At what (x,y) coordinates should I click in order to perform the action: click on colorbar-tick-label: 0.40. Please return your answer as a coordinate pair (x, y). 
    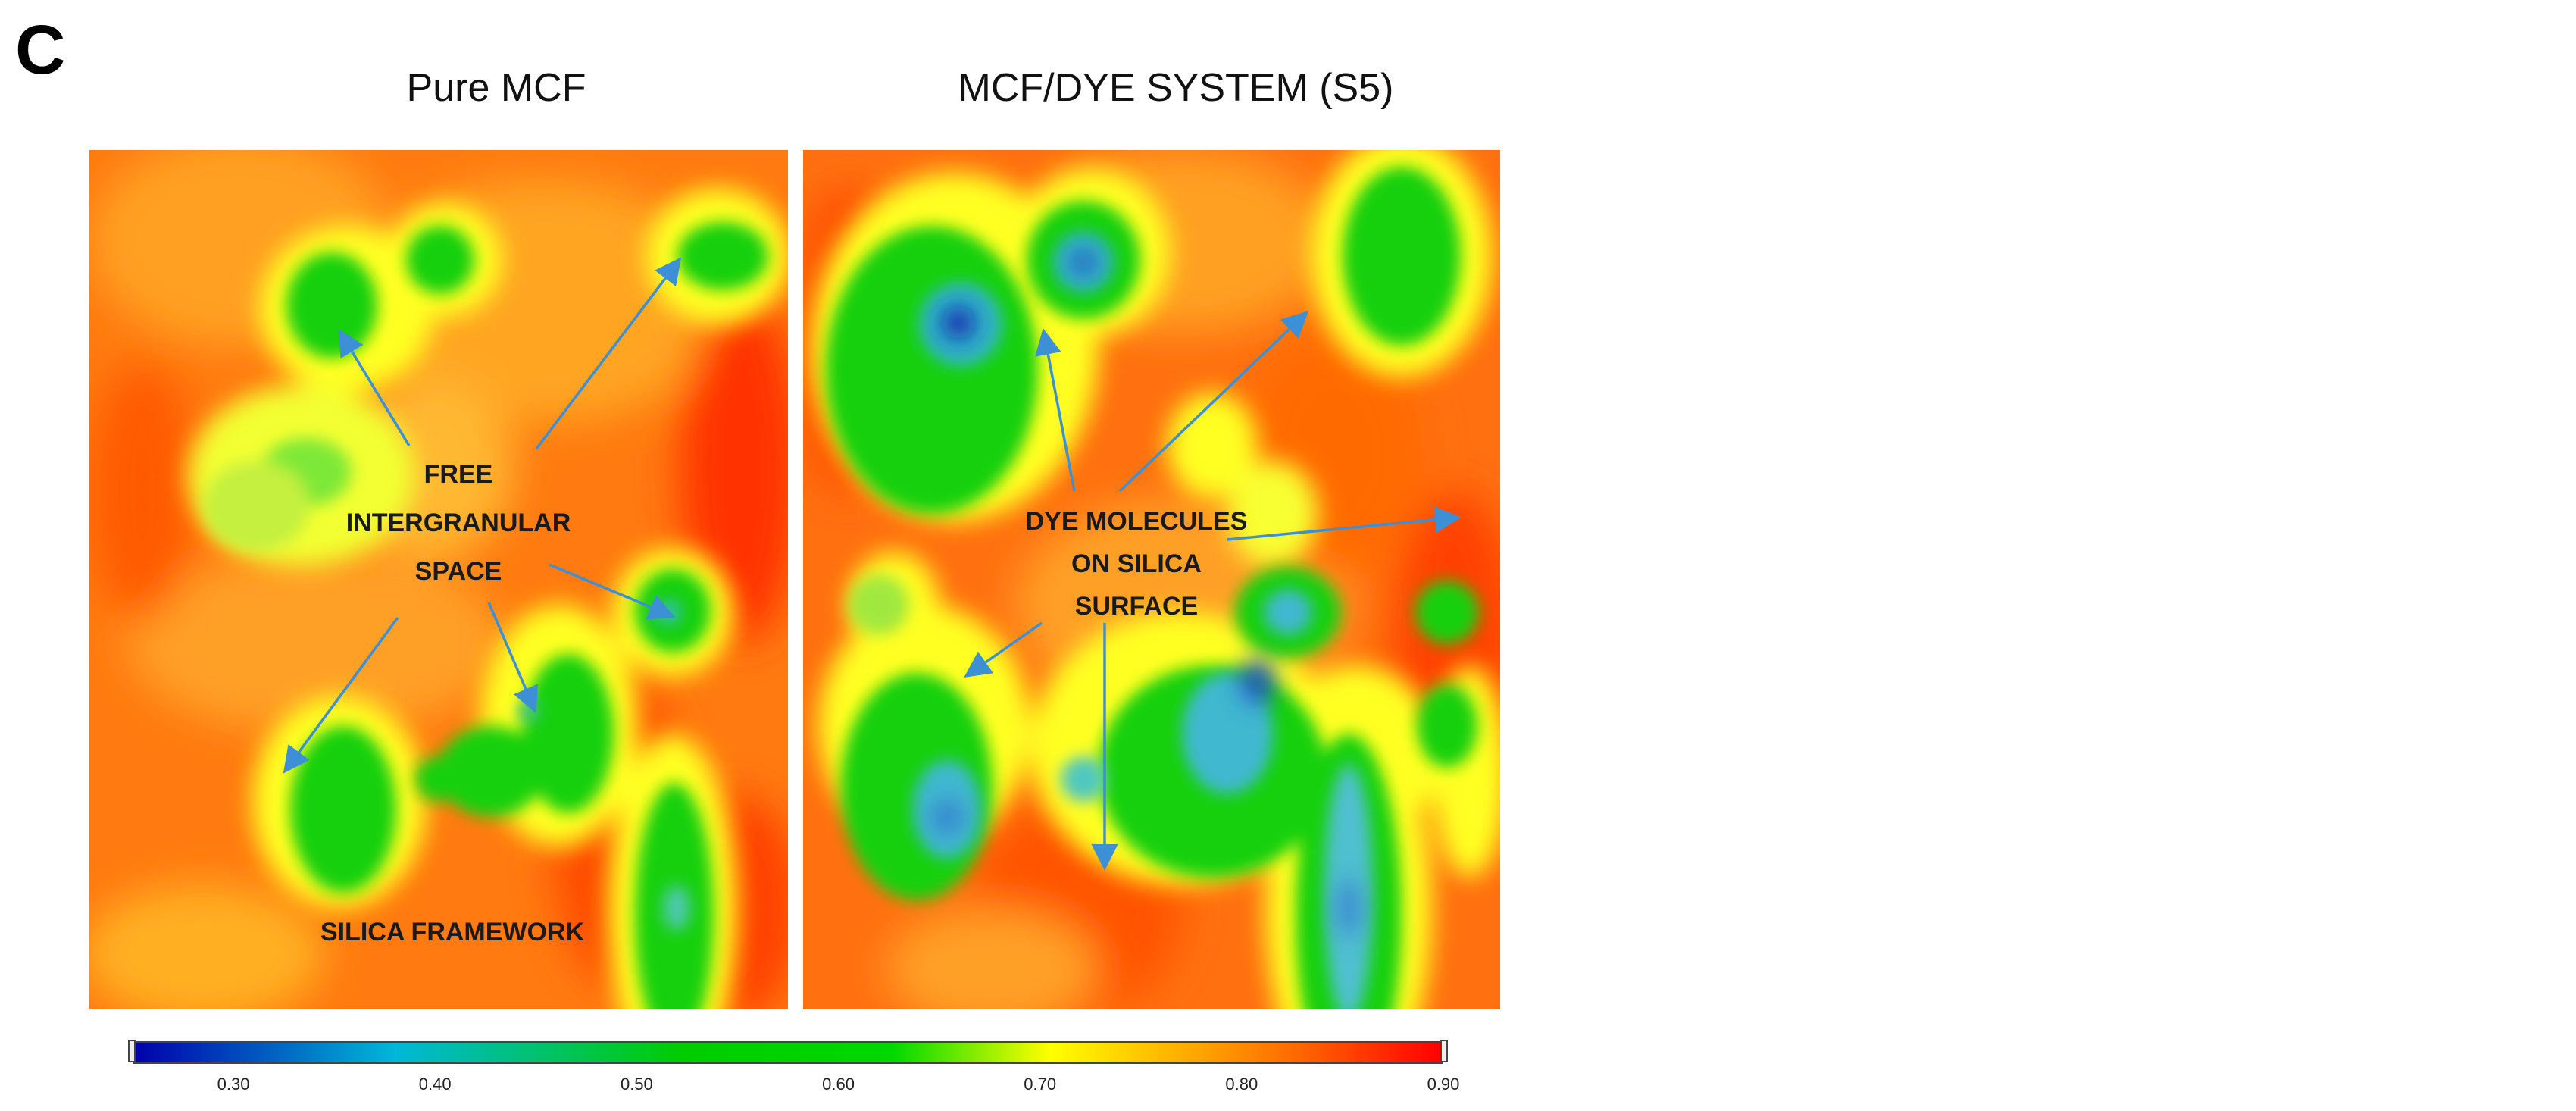
    Looking at the image, I should click on (435, 1085).